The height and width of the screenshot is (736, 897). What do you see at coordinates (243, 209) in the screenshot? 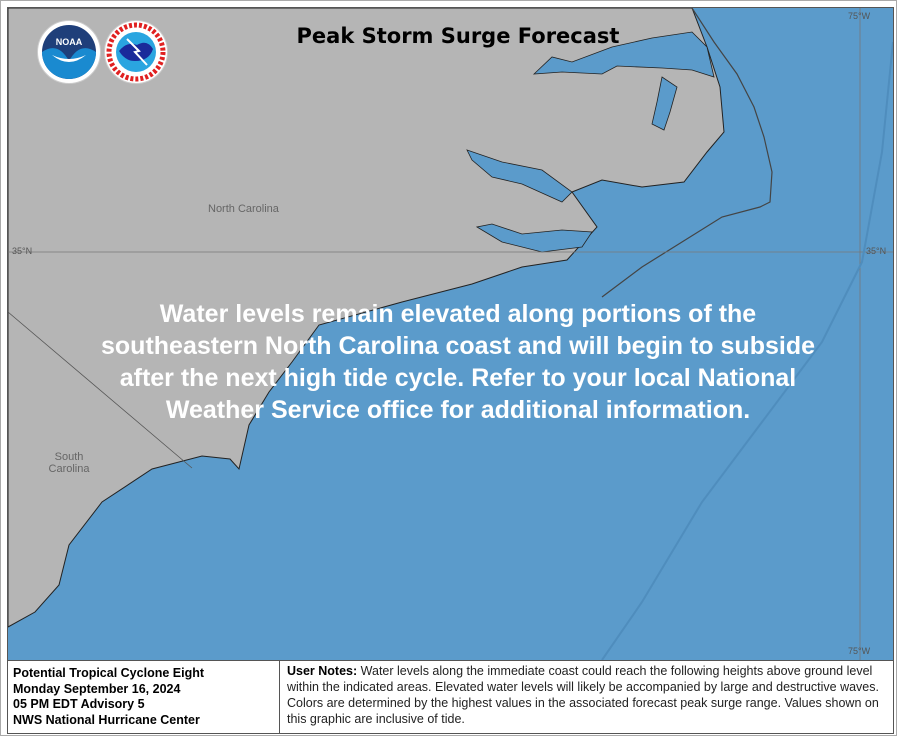
I see `state-label-north-carolina: North Carolina` at bounding box center [243, 209].